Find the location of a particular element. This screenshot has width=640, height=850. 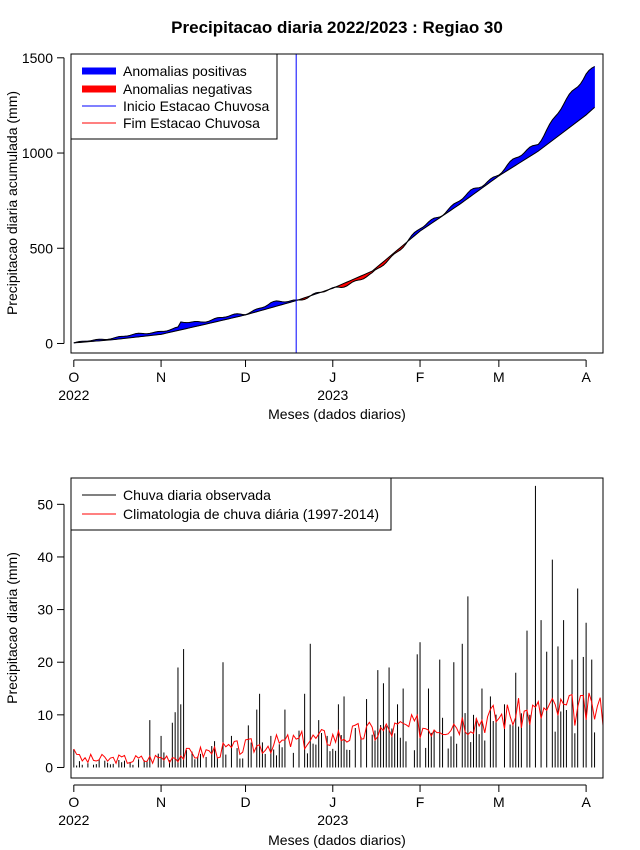

x-tick-label: M is located at coordinates (499, 377).